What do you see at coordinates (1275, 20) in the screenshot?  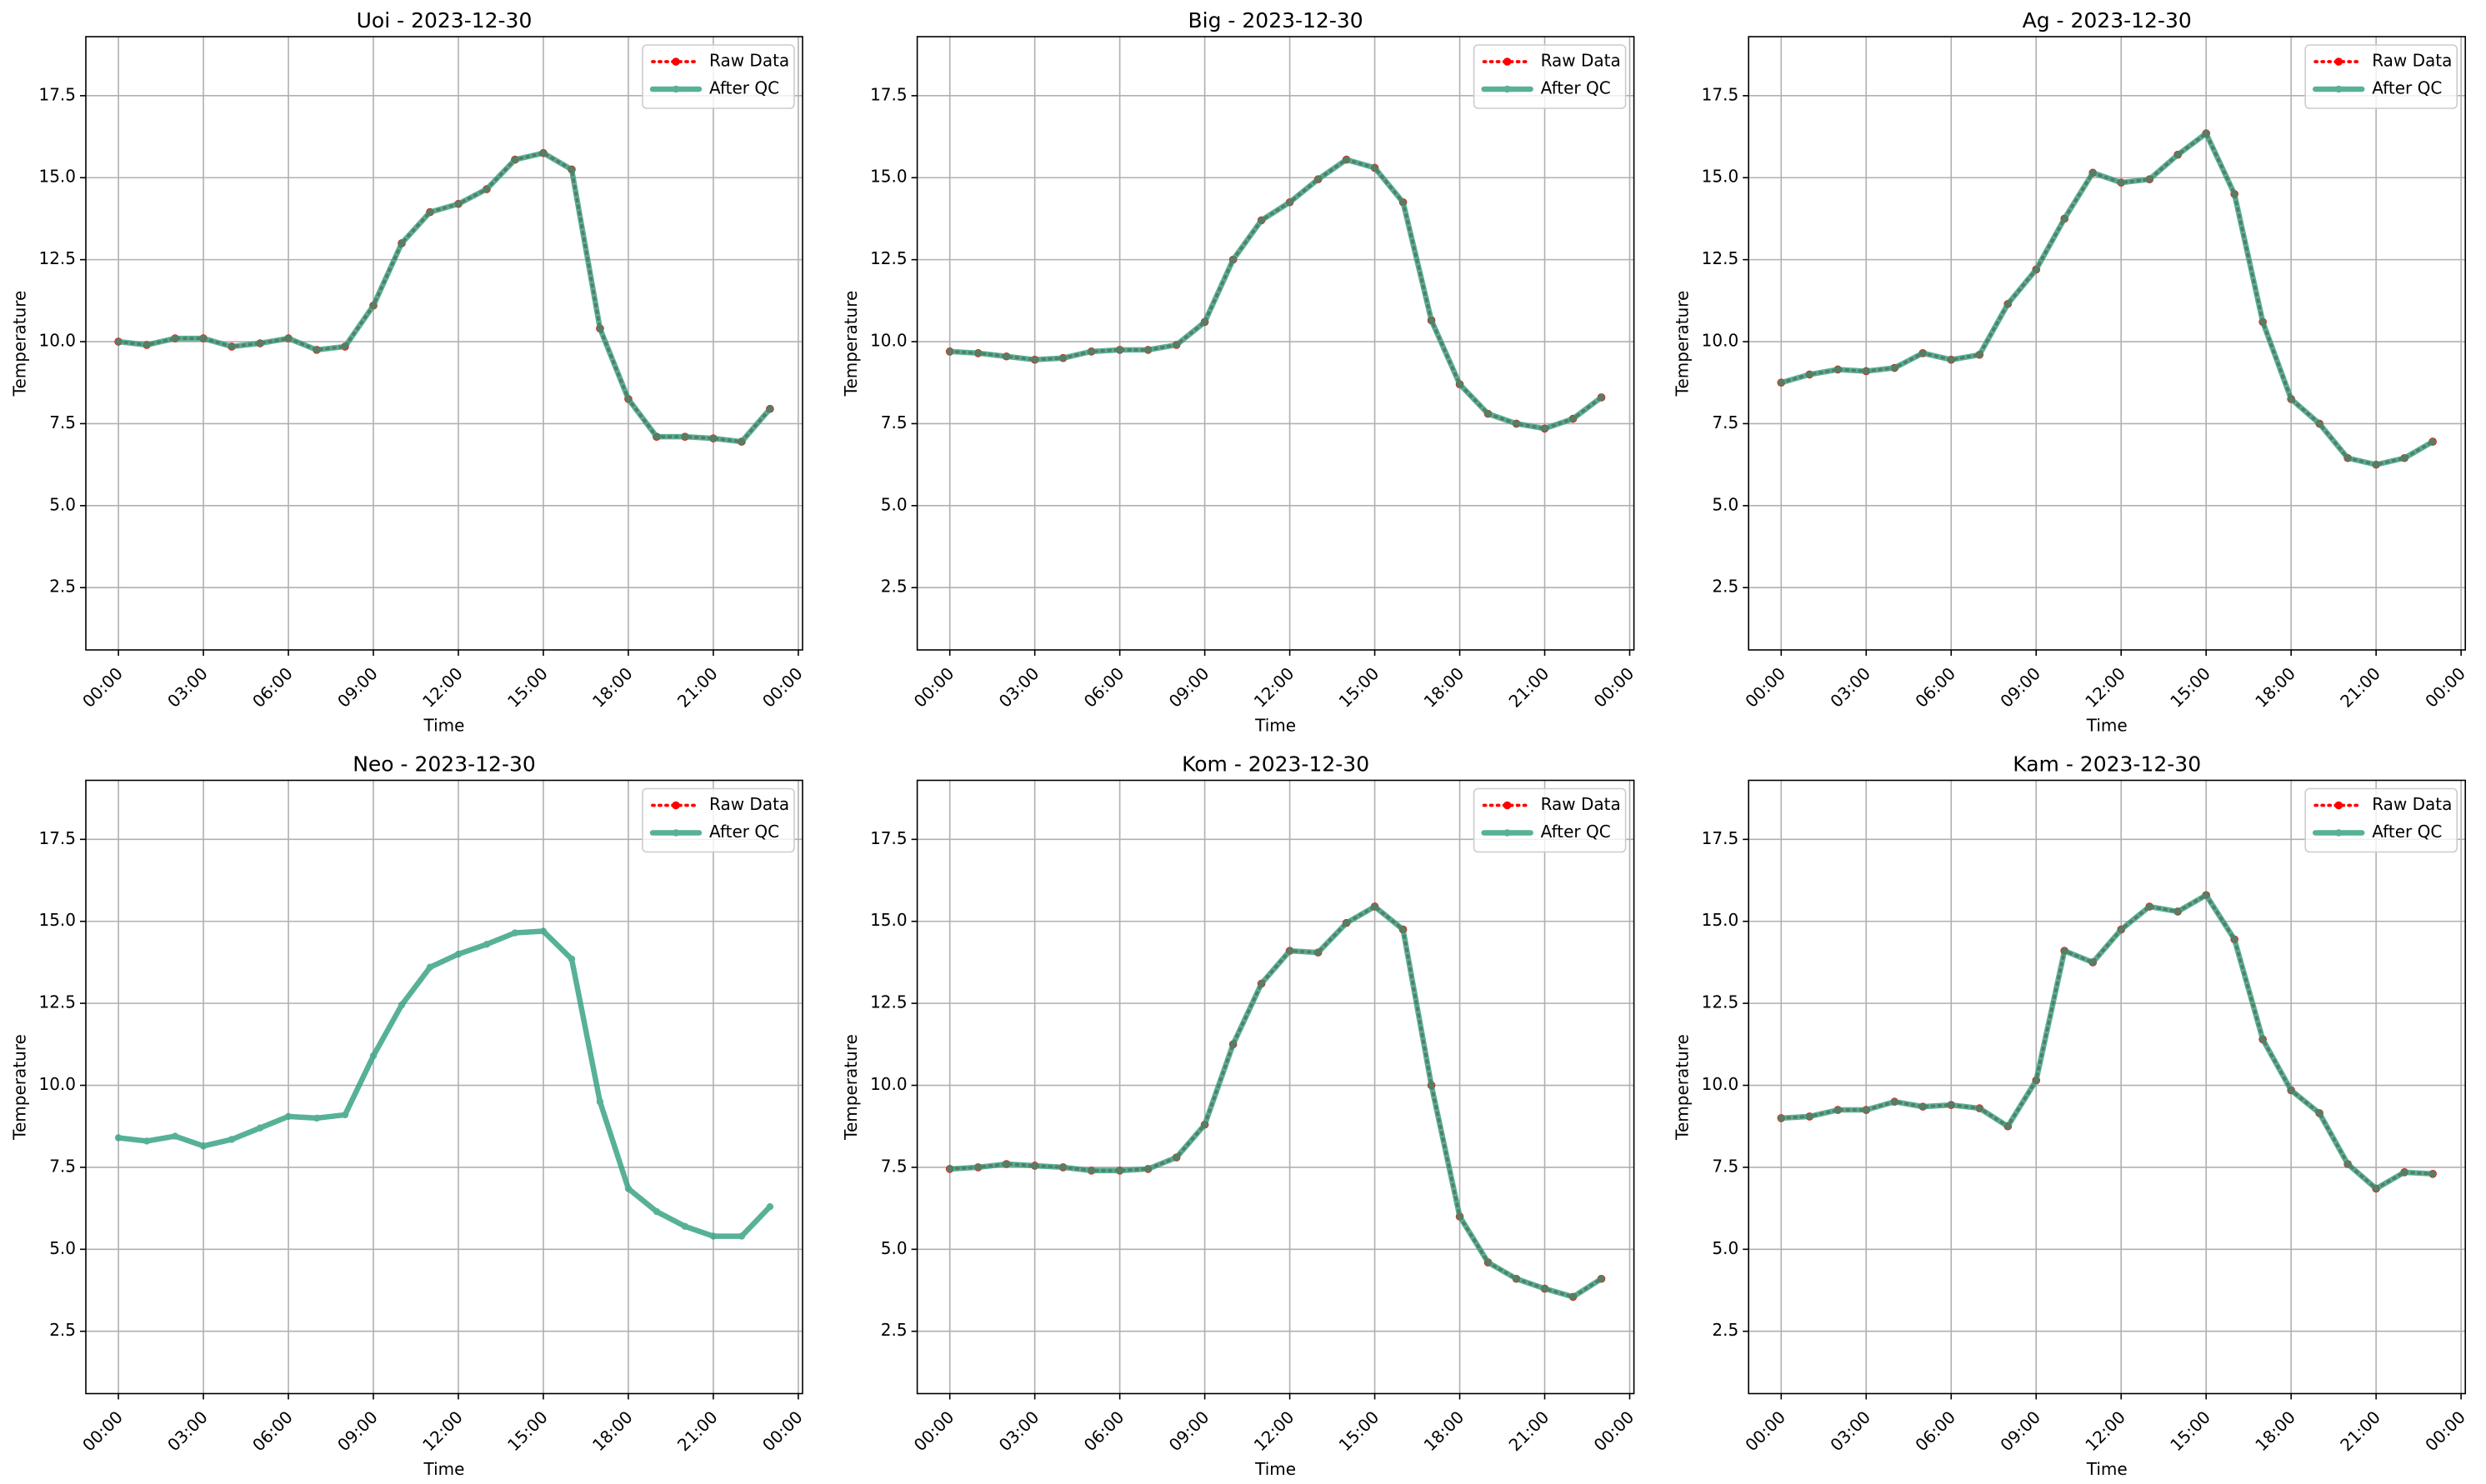 I see `chart-title: Big - 2023-12-30` at bounding box center [1275, 20].